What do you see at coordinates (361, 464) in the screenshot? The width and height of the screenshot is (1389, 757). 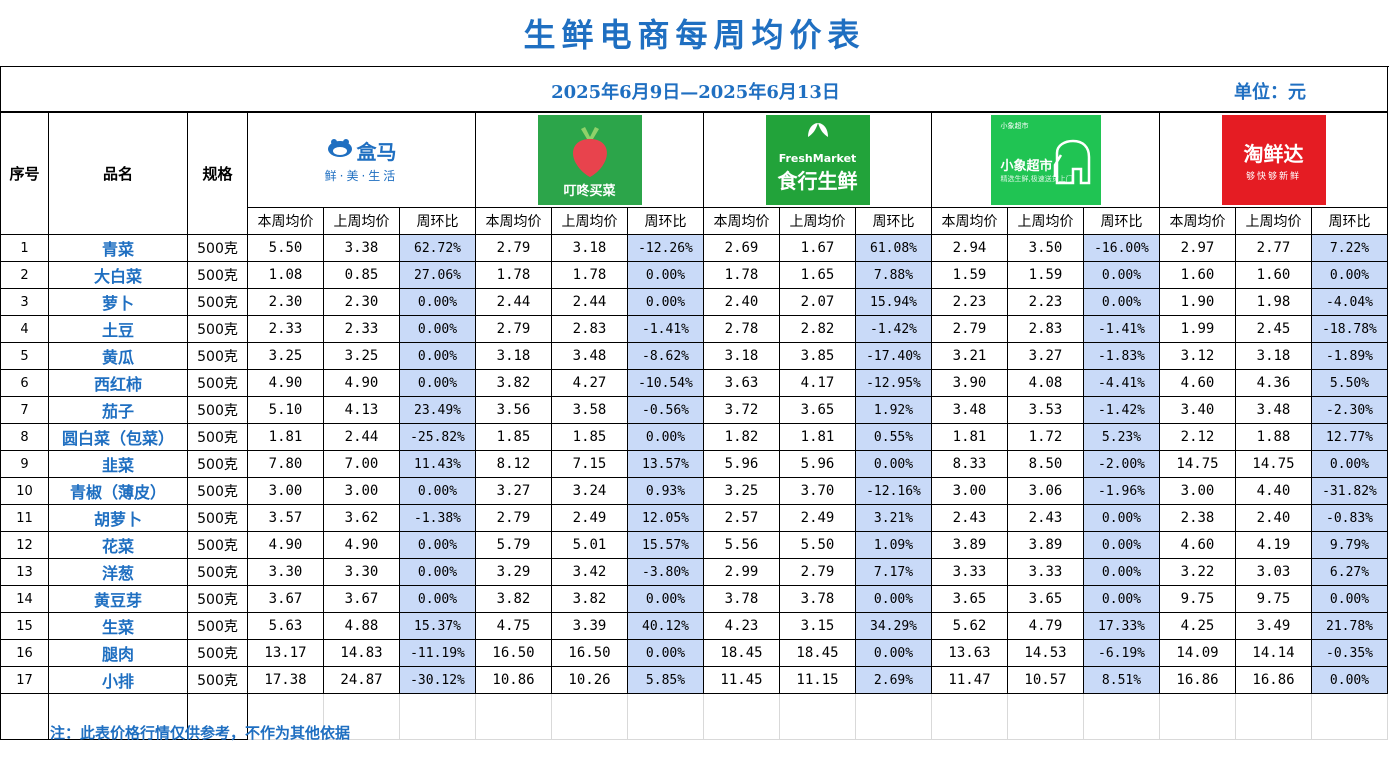 I see `price-cell: 7.00` at bounding box center [361, 464].